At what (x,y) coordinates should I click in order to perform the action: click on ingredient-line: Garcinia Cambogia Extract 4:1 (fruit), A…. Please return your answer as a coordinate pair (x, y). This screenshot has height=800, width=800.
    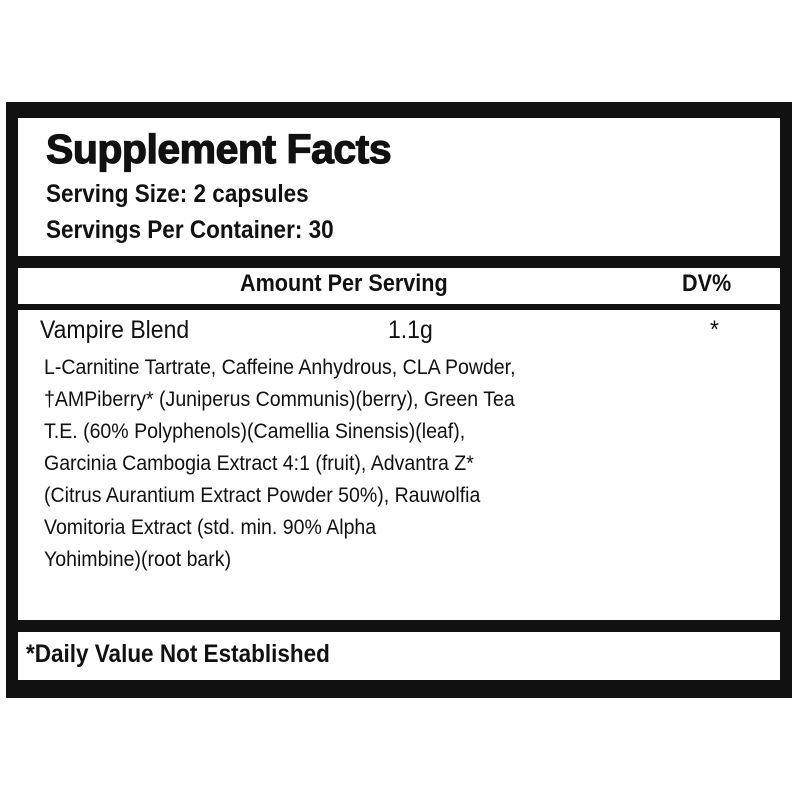
    Looking at the image, I should click on (259, 463).